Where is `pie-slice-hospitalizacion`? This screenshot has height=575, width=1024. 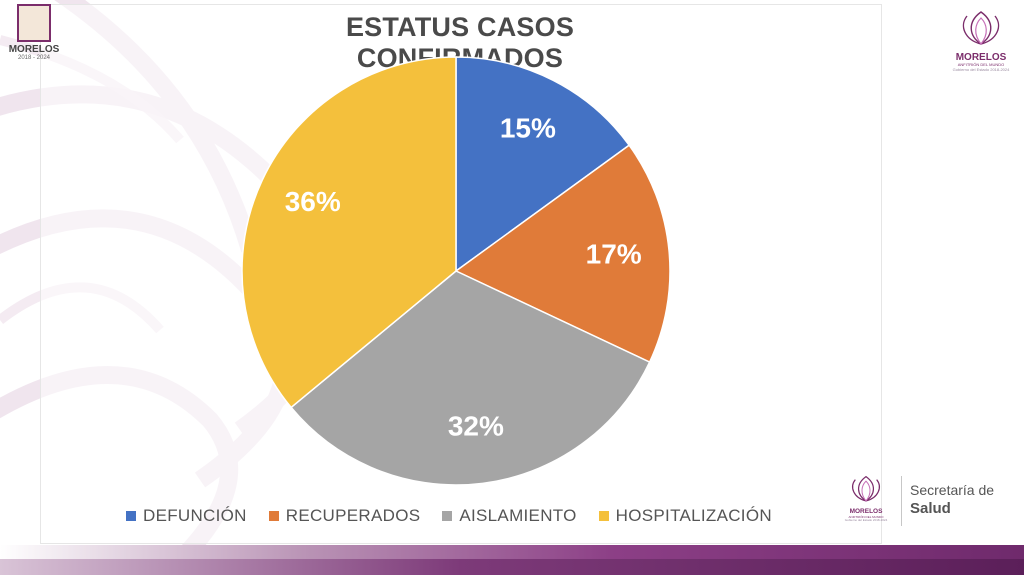 pie-slice-hospitalizacion is located at coordinates (349, 232).